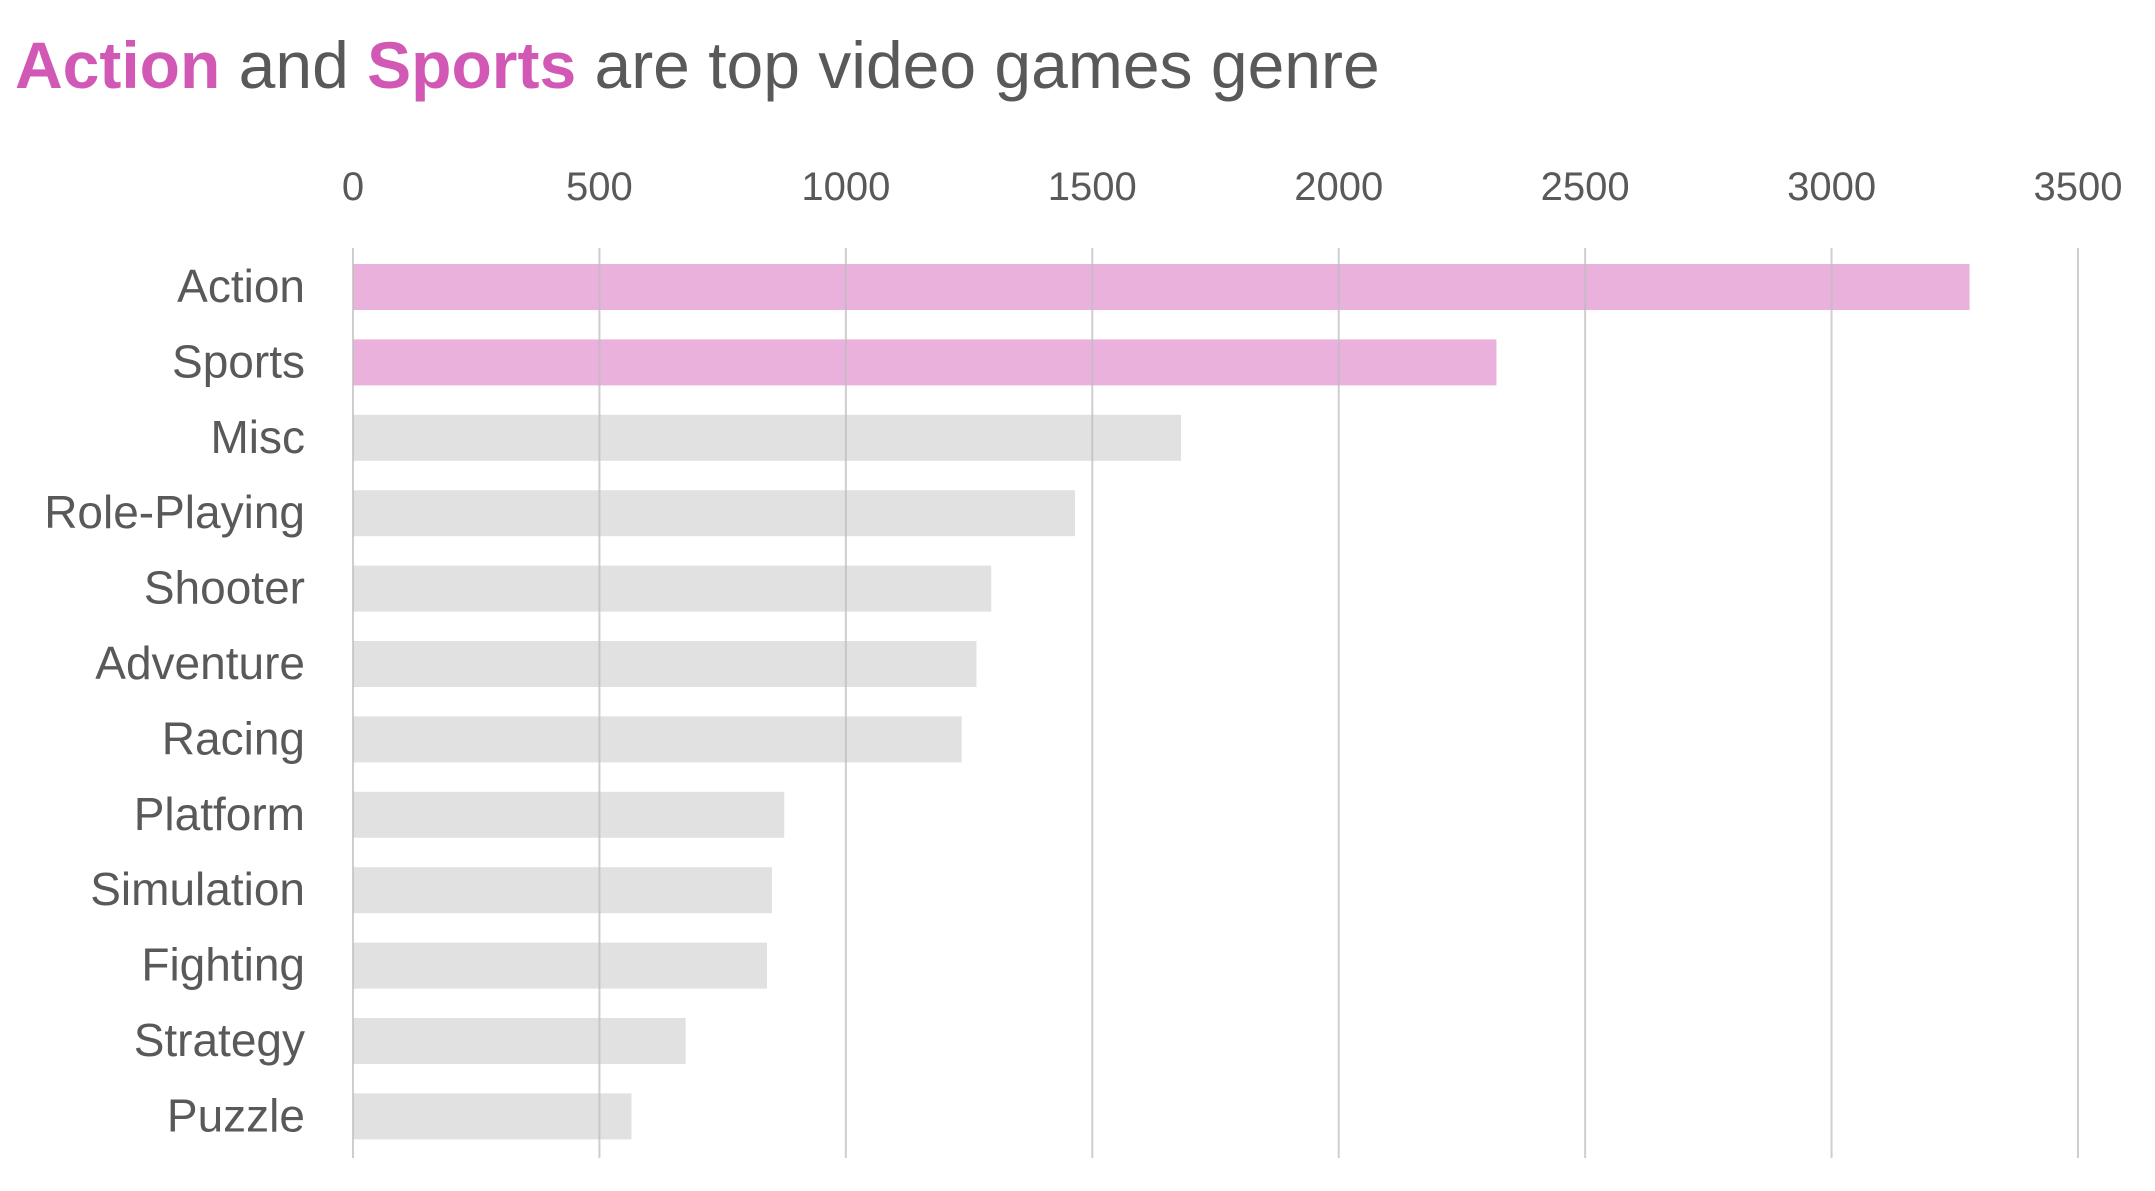  What do you see at coordinates (845, 187) in the screenshot?
I see `x-tick-label: 1000` at bounding box center [845, 187].